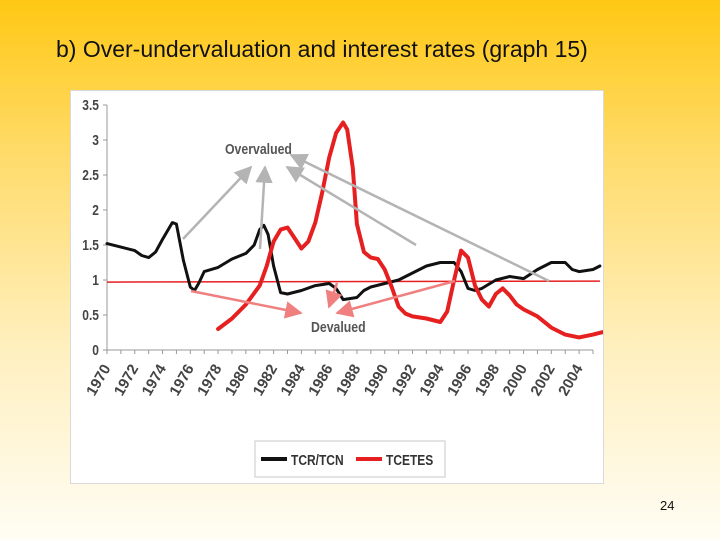 This screenshot has height=540, width=720. I want to click on x-tick-label: 1976, so click(181, 380).